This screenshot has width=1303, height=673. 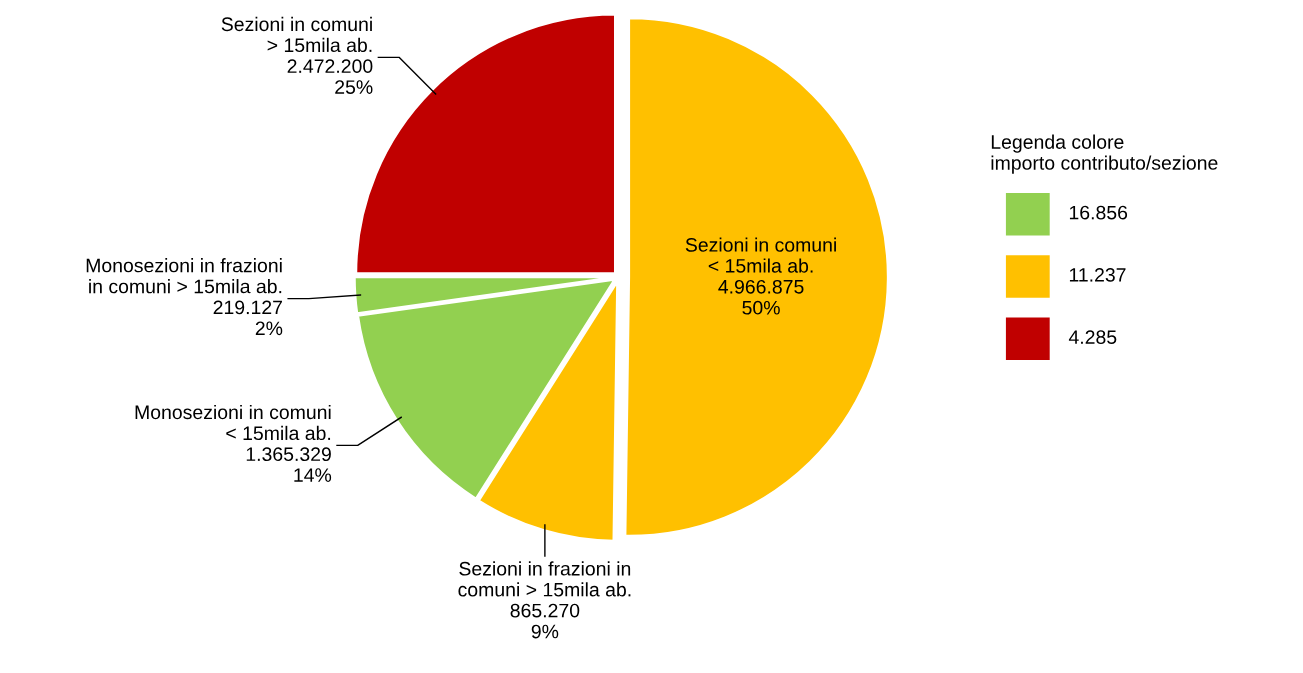 I want to click on category-label: 4.285, so click(x=1092, y=337).